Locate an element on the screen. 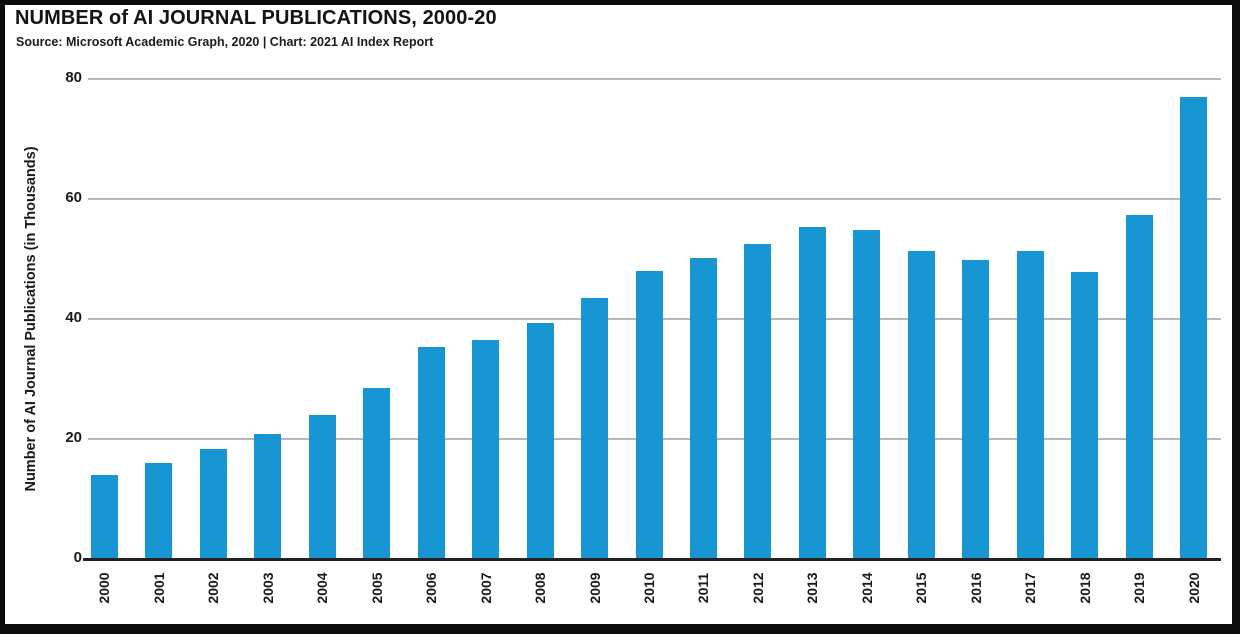  x-axis-line is located at coordinates (652, 559).